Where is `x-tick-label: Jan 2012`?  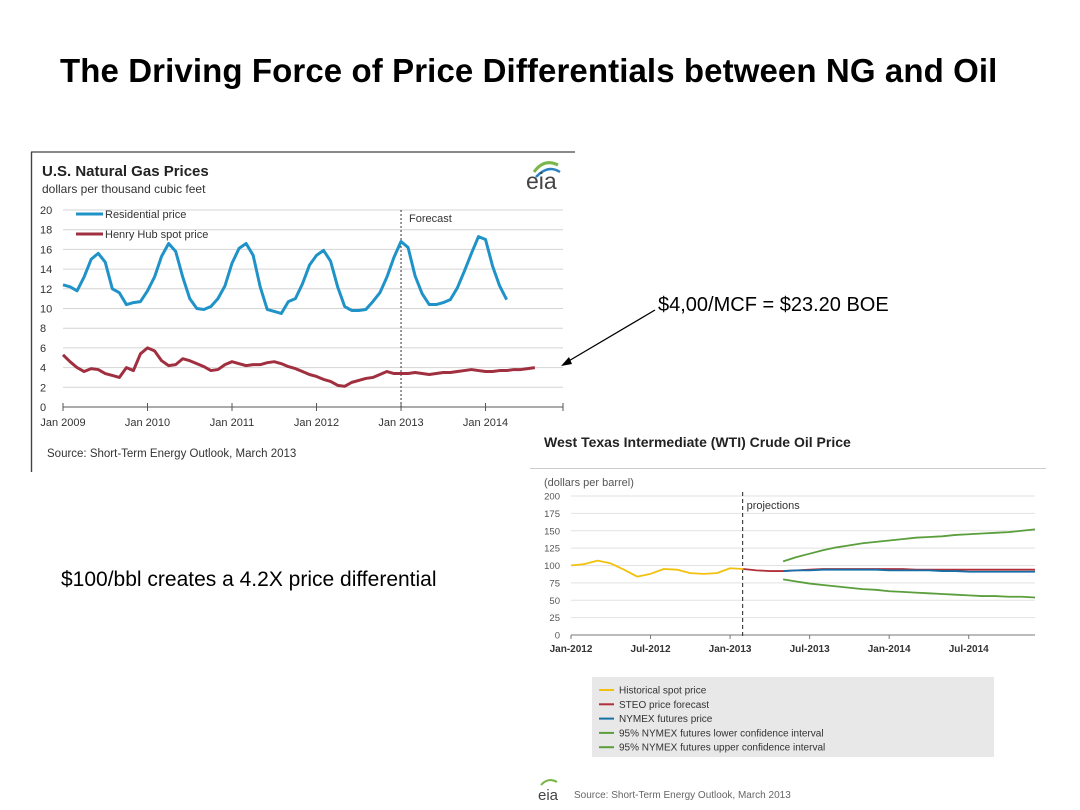 x-tick-label: Jan 2012 is located at coordinates (316, 423).